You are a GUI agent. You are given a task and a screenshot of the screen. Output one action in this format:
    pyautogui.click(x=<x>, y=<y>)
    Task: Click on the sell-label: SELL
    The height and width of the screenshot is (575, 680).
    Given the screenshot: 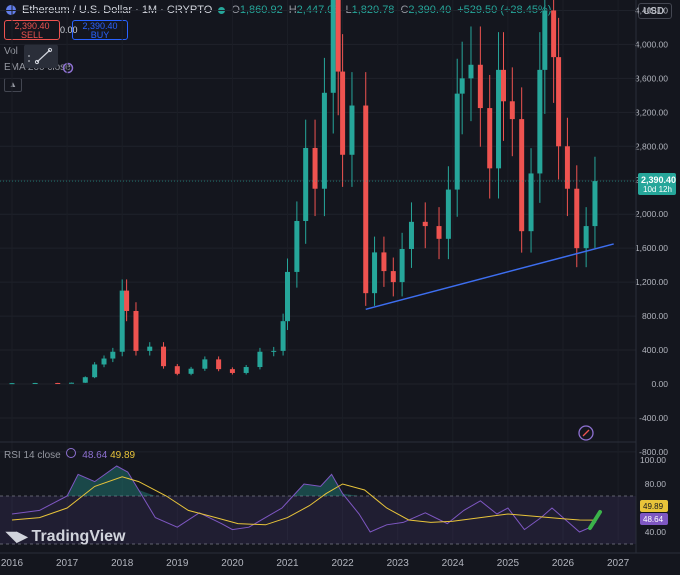 What is the action you would take?
    pyautogui.click(x=32, y=35)
    